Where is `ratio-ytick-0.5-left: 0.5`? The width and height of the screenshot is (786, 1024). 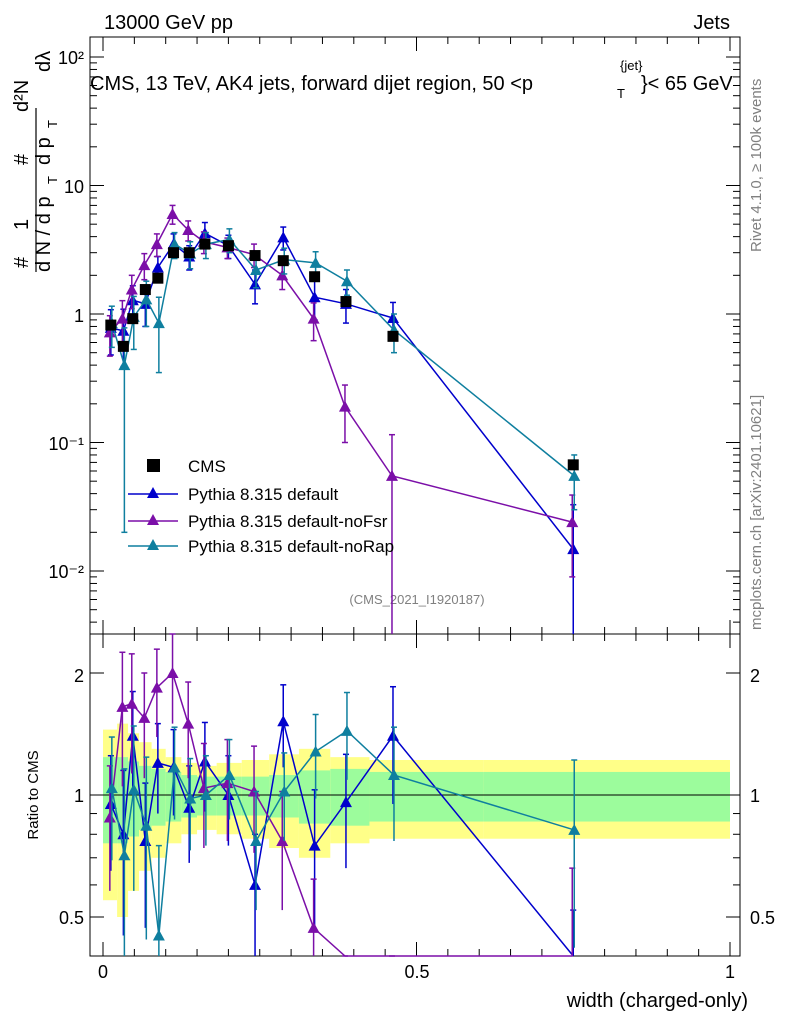
ratio-ytick-0.5-left: 0.5 is located at coordinates (71, 918).